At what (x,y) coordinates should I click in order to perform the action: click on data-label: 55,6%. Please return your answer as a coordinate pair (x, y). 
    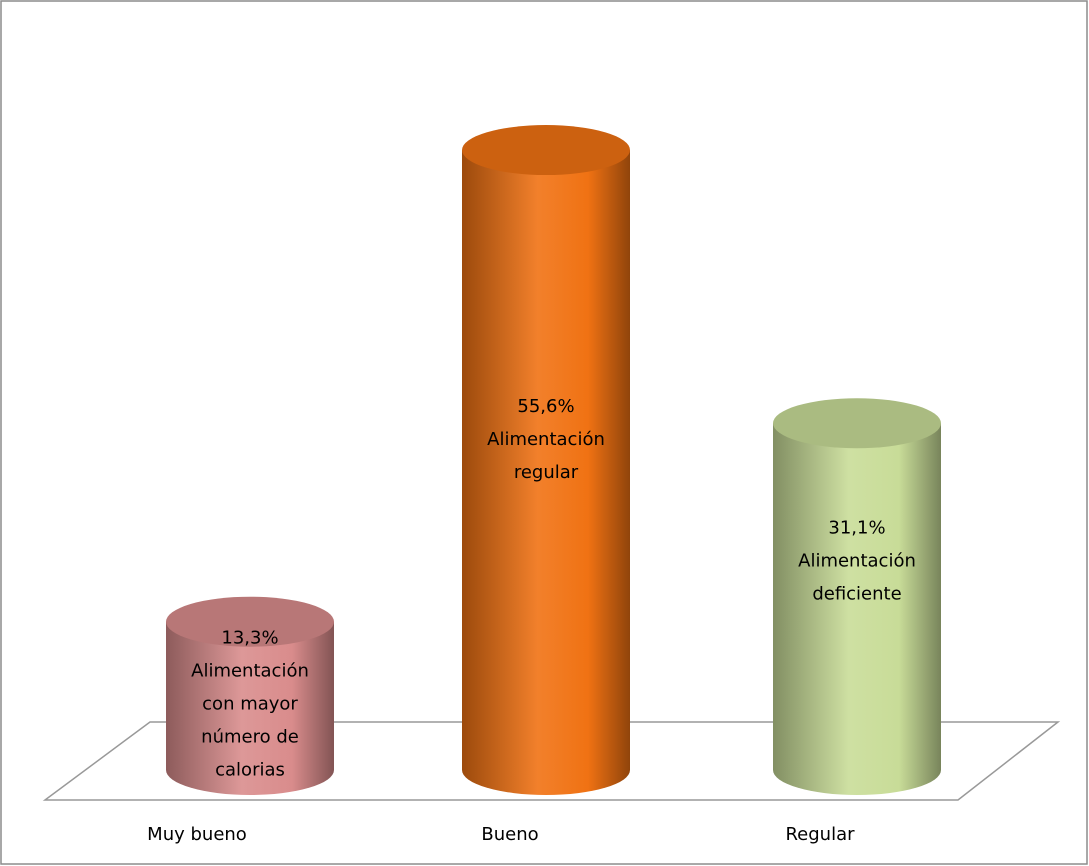
    Looking at the image, I should click on (545, 406).